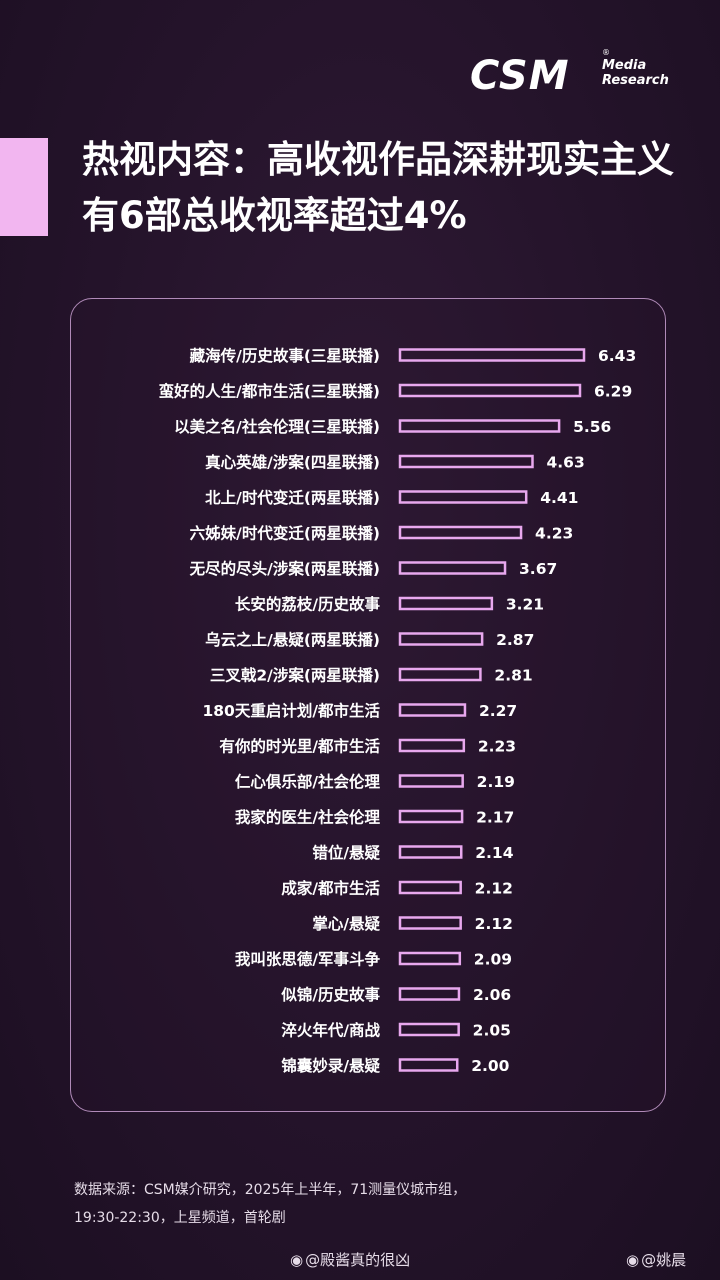  Describe the element at coordinates (559, 498) in the screenshot. I see `value-label: 4.41` at that location.